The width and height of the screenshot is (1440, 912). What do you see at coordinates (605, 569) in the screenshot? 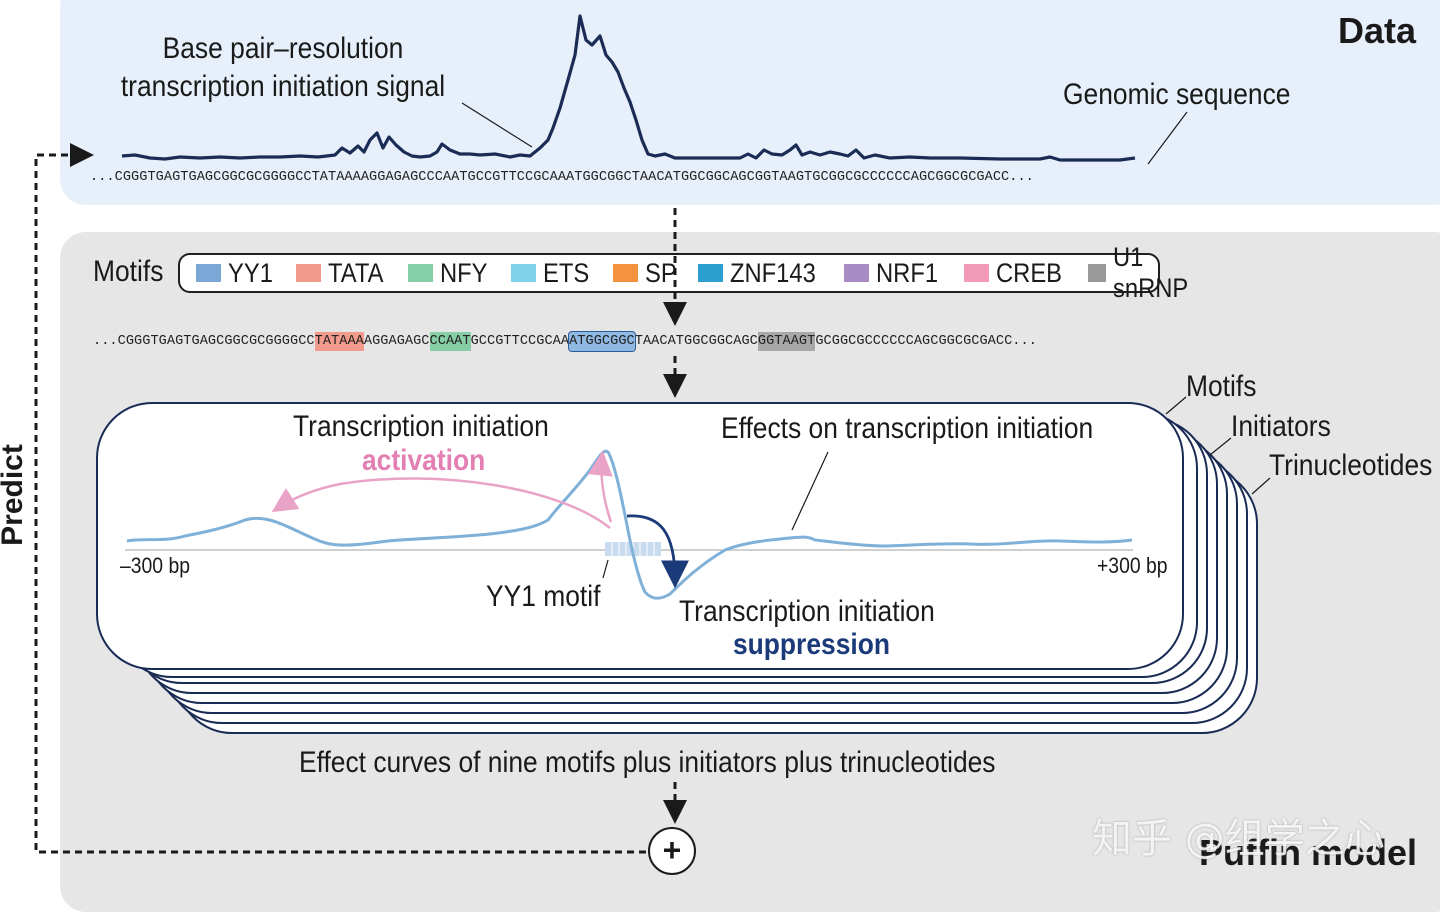
I see `yy1-leader-line` at bounding box center [605, 569].